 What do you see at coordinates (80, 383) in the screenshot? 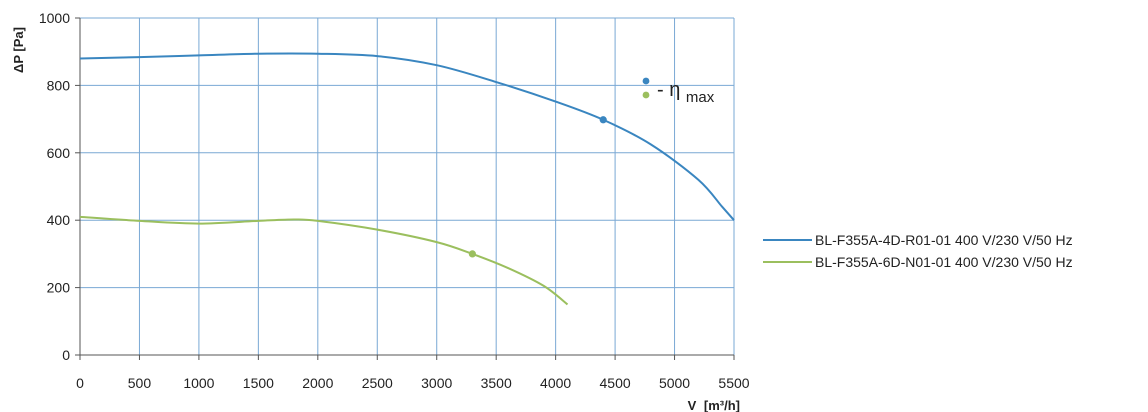
I see `x-tick-label: 0` at bounding box center [80, 383].